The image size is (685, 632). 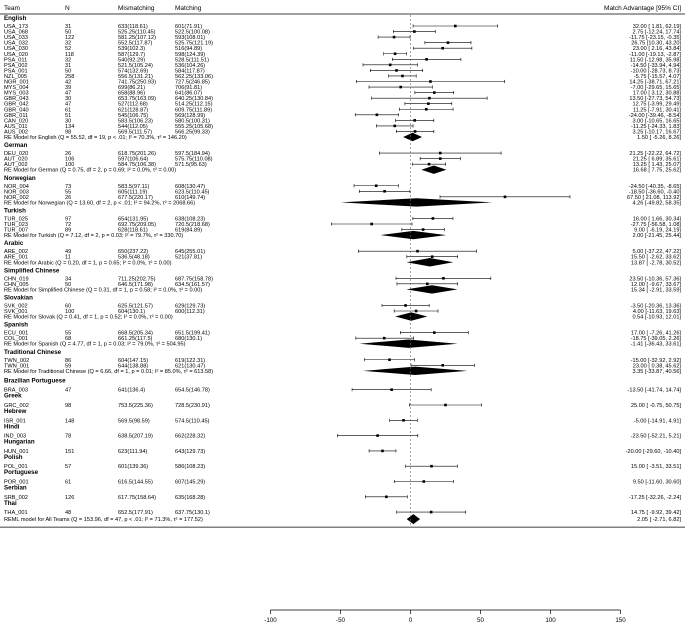 What do you see at coordinates (68, 306) in the screenshot?
I see `study-n: 60` at bounding box center [68, 306].